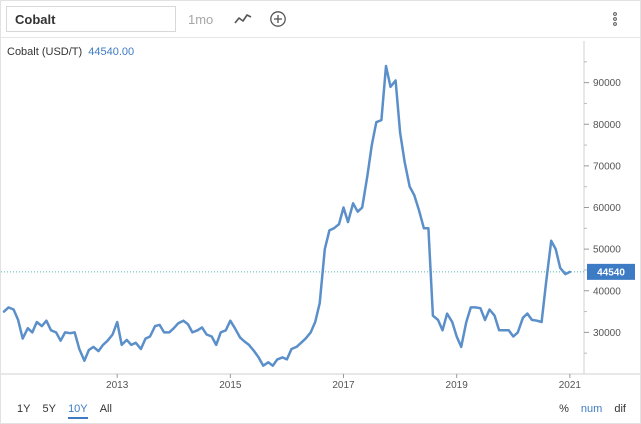 The height and width of the screenshot is (424, 641). Describe the element at coordinates (457, 385) in the screenshot. I see `x-tick-label: 2019` at that location.